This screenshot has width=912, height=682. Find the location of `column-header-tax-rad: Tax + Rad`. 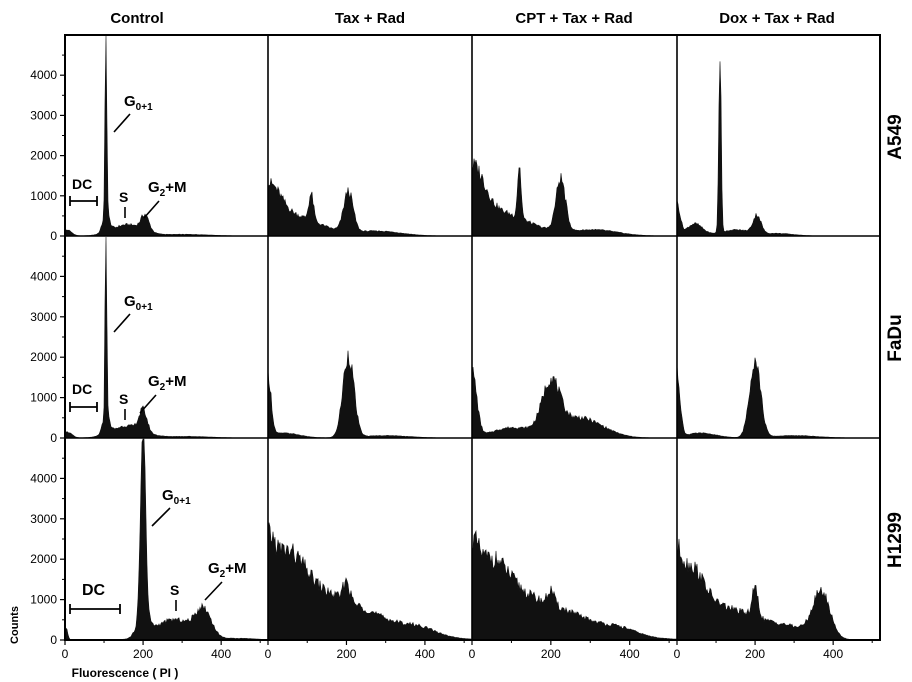

column-header-tax-rad: Tax + Rad is located at coordinates (370, 18).